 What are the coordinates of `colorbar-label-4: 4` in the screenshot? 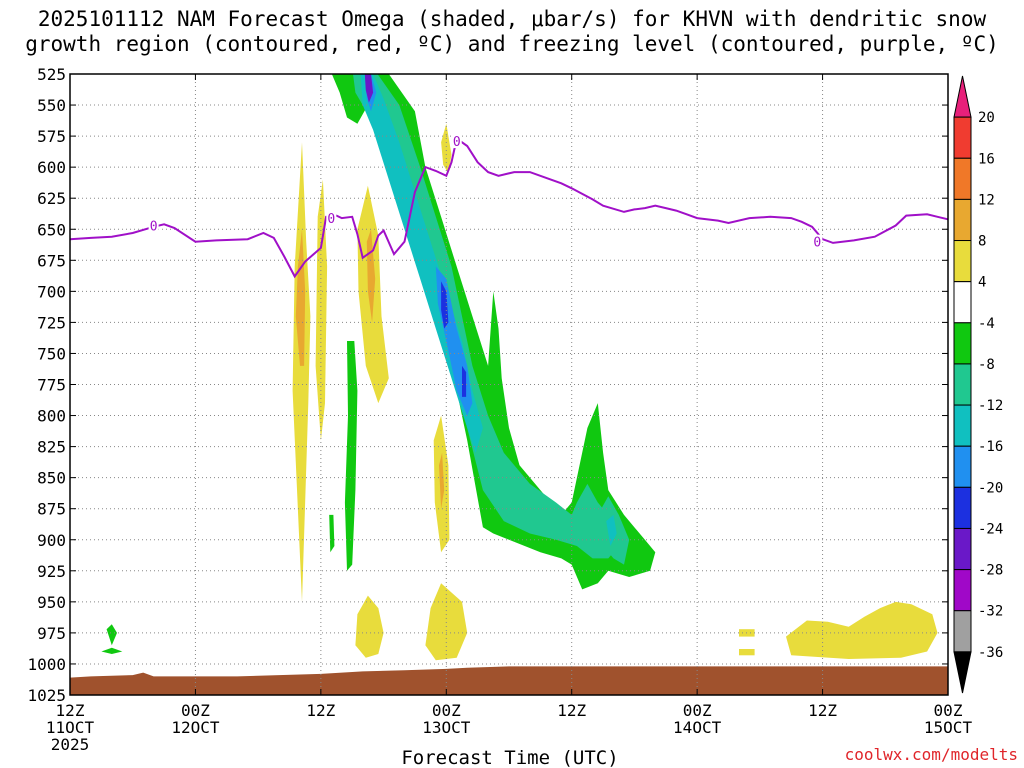 It's located at (982, 283).